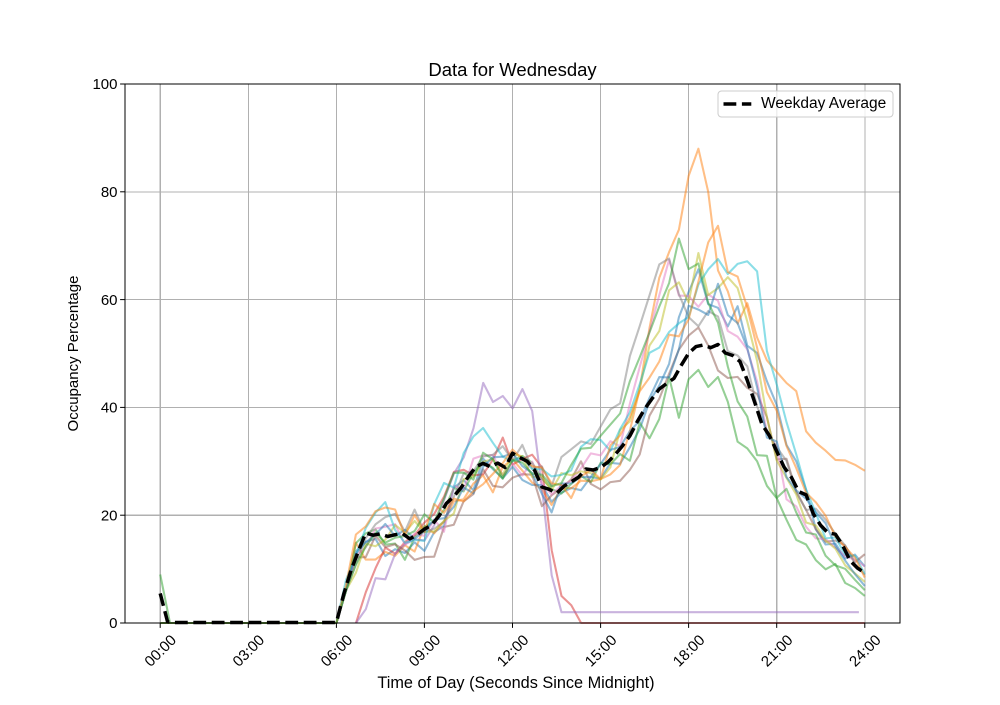 Image resolution: width=1000 pixels, height=705 pixels. What do you see at coordinates (109, 408) in the screenshot?
I see `svg-text: 40` at bounding box center [109, 408].